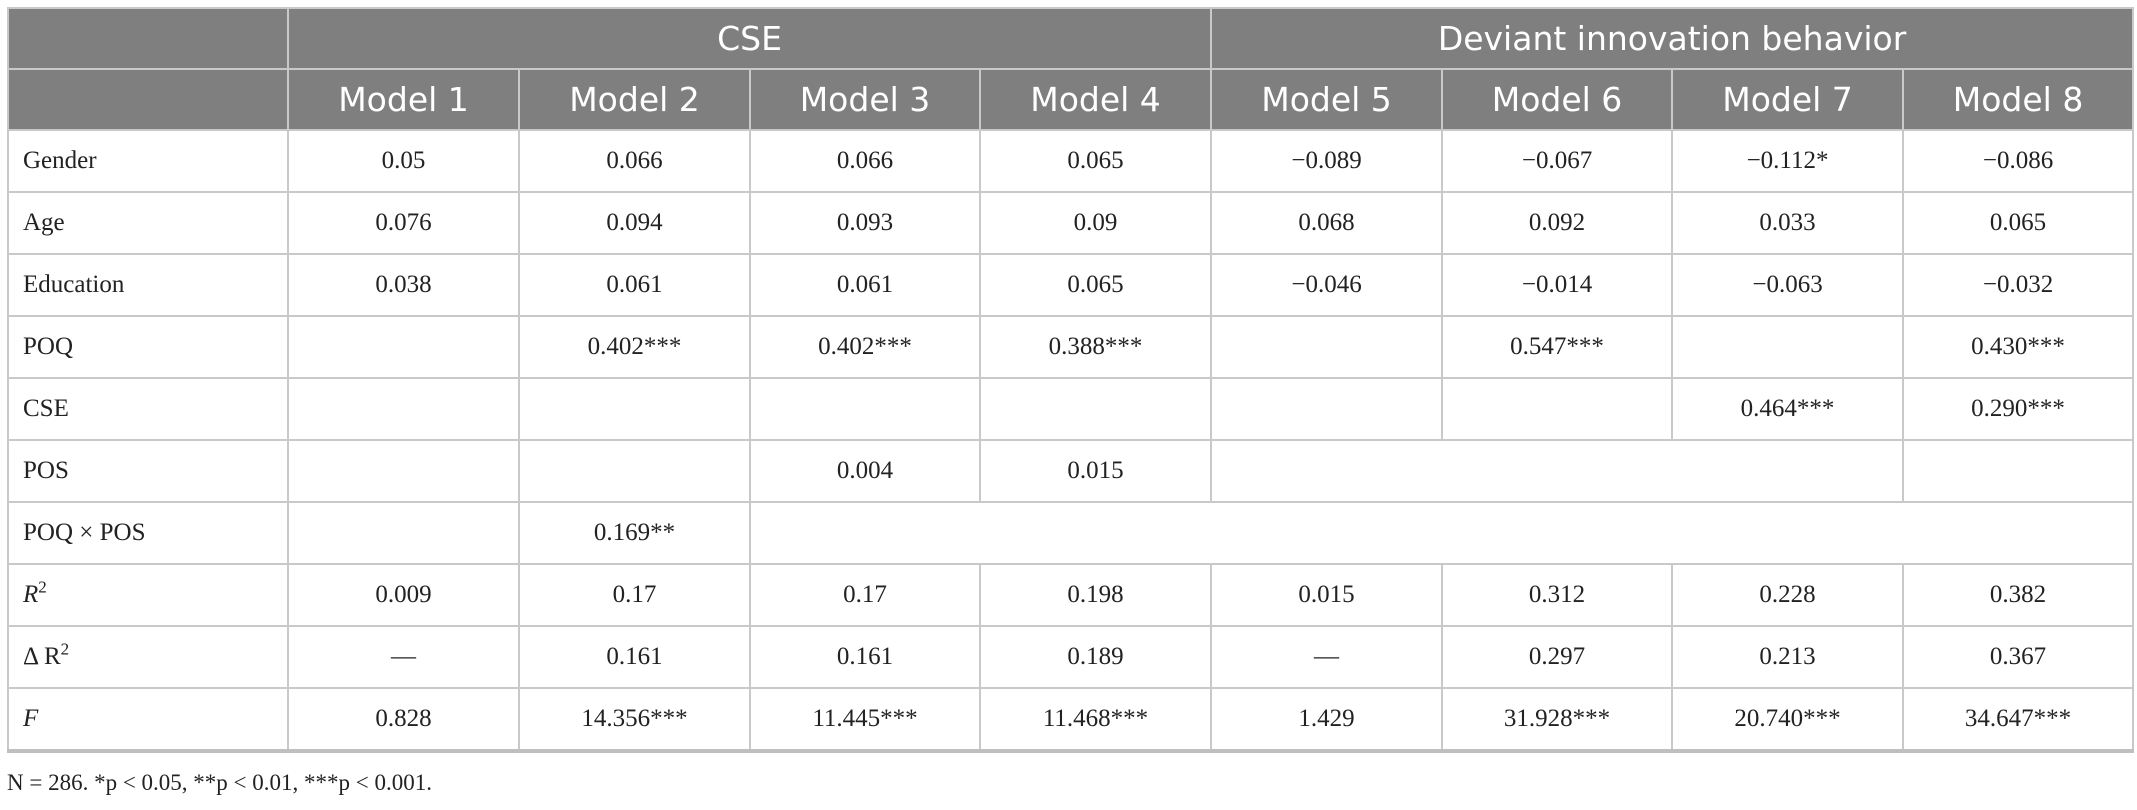 The height and width of the screenshot is (810, 2137). What do you see at coordinates (1095, 99) in the screenshot?
I see `model-header: Model 4` at bounding box center [1095, 99].